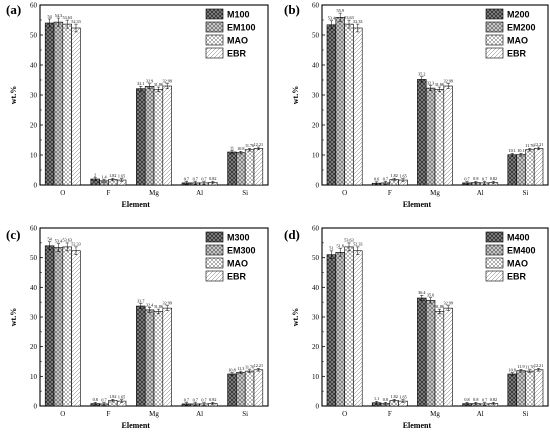 The height and width of the screenshot is (448, 550). I want to click on data-label: 51.8, so click(340, 245).